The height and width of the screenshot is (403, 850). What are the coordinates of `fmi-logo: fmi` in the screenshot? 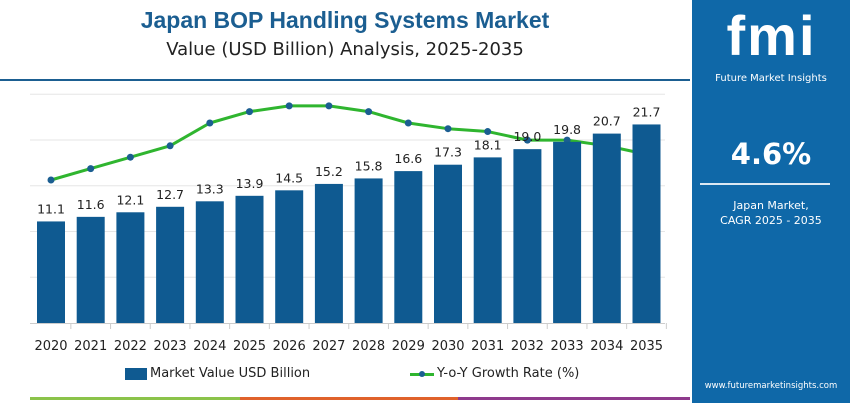 It's located at (771, 35).